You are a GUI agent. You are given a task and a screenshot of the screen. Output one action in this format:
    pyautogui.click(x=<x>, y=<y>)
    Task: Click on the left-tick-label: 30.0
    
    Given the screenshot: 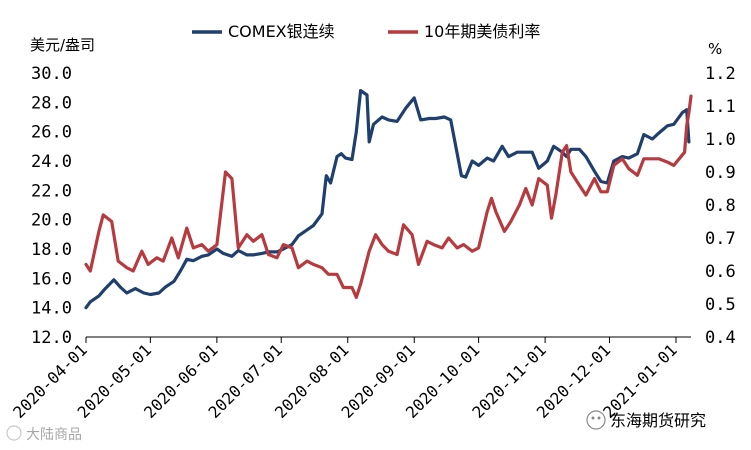 What is the action you would take?
    pyautogui.click(x=51, y=74)
    